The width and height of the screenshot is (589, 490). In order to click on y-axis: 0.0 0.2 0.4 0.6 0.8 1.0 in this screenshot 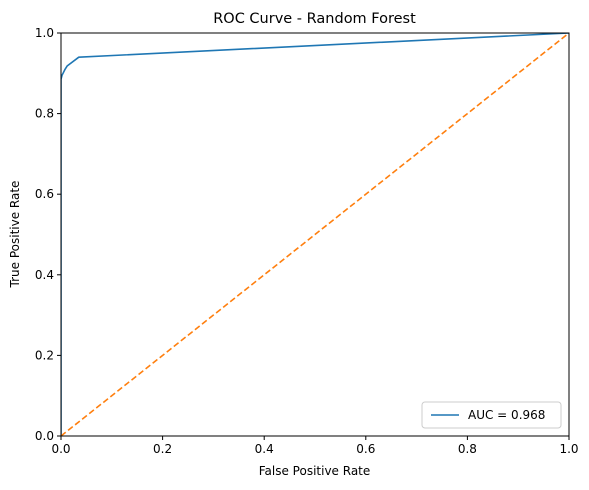, I will do `click(48, 234)`.